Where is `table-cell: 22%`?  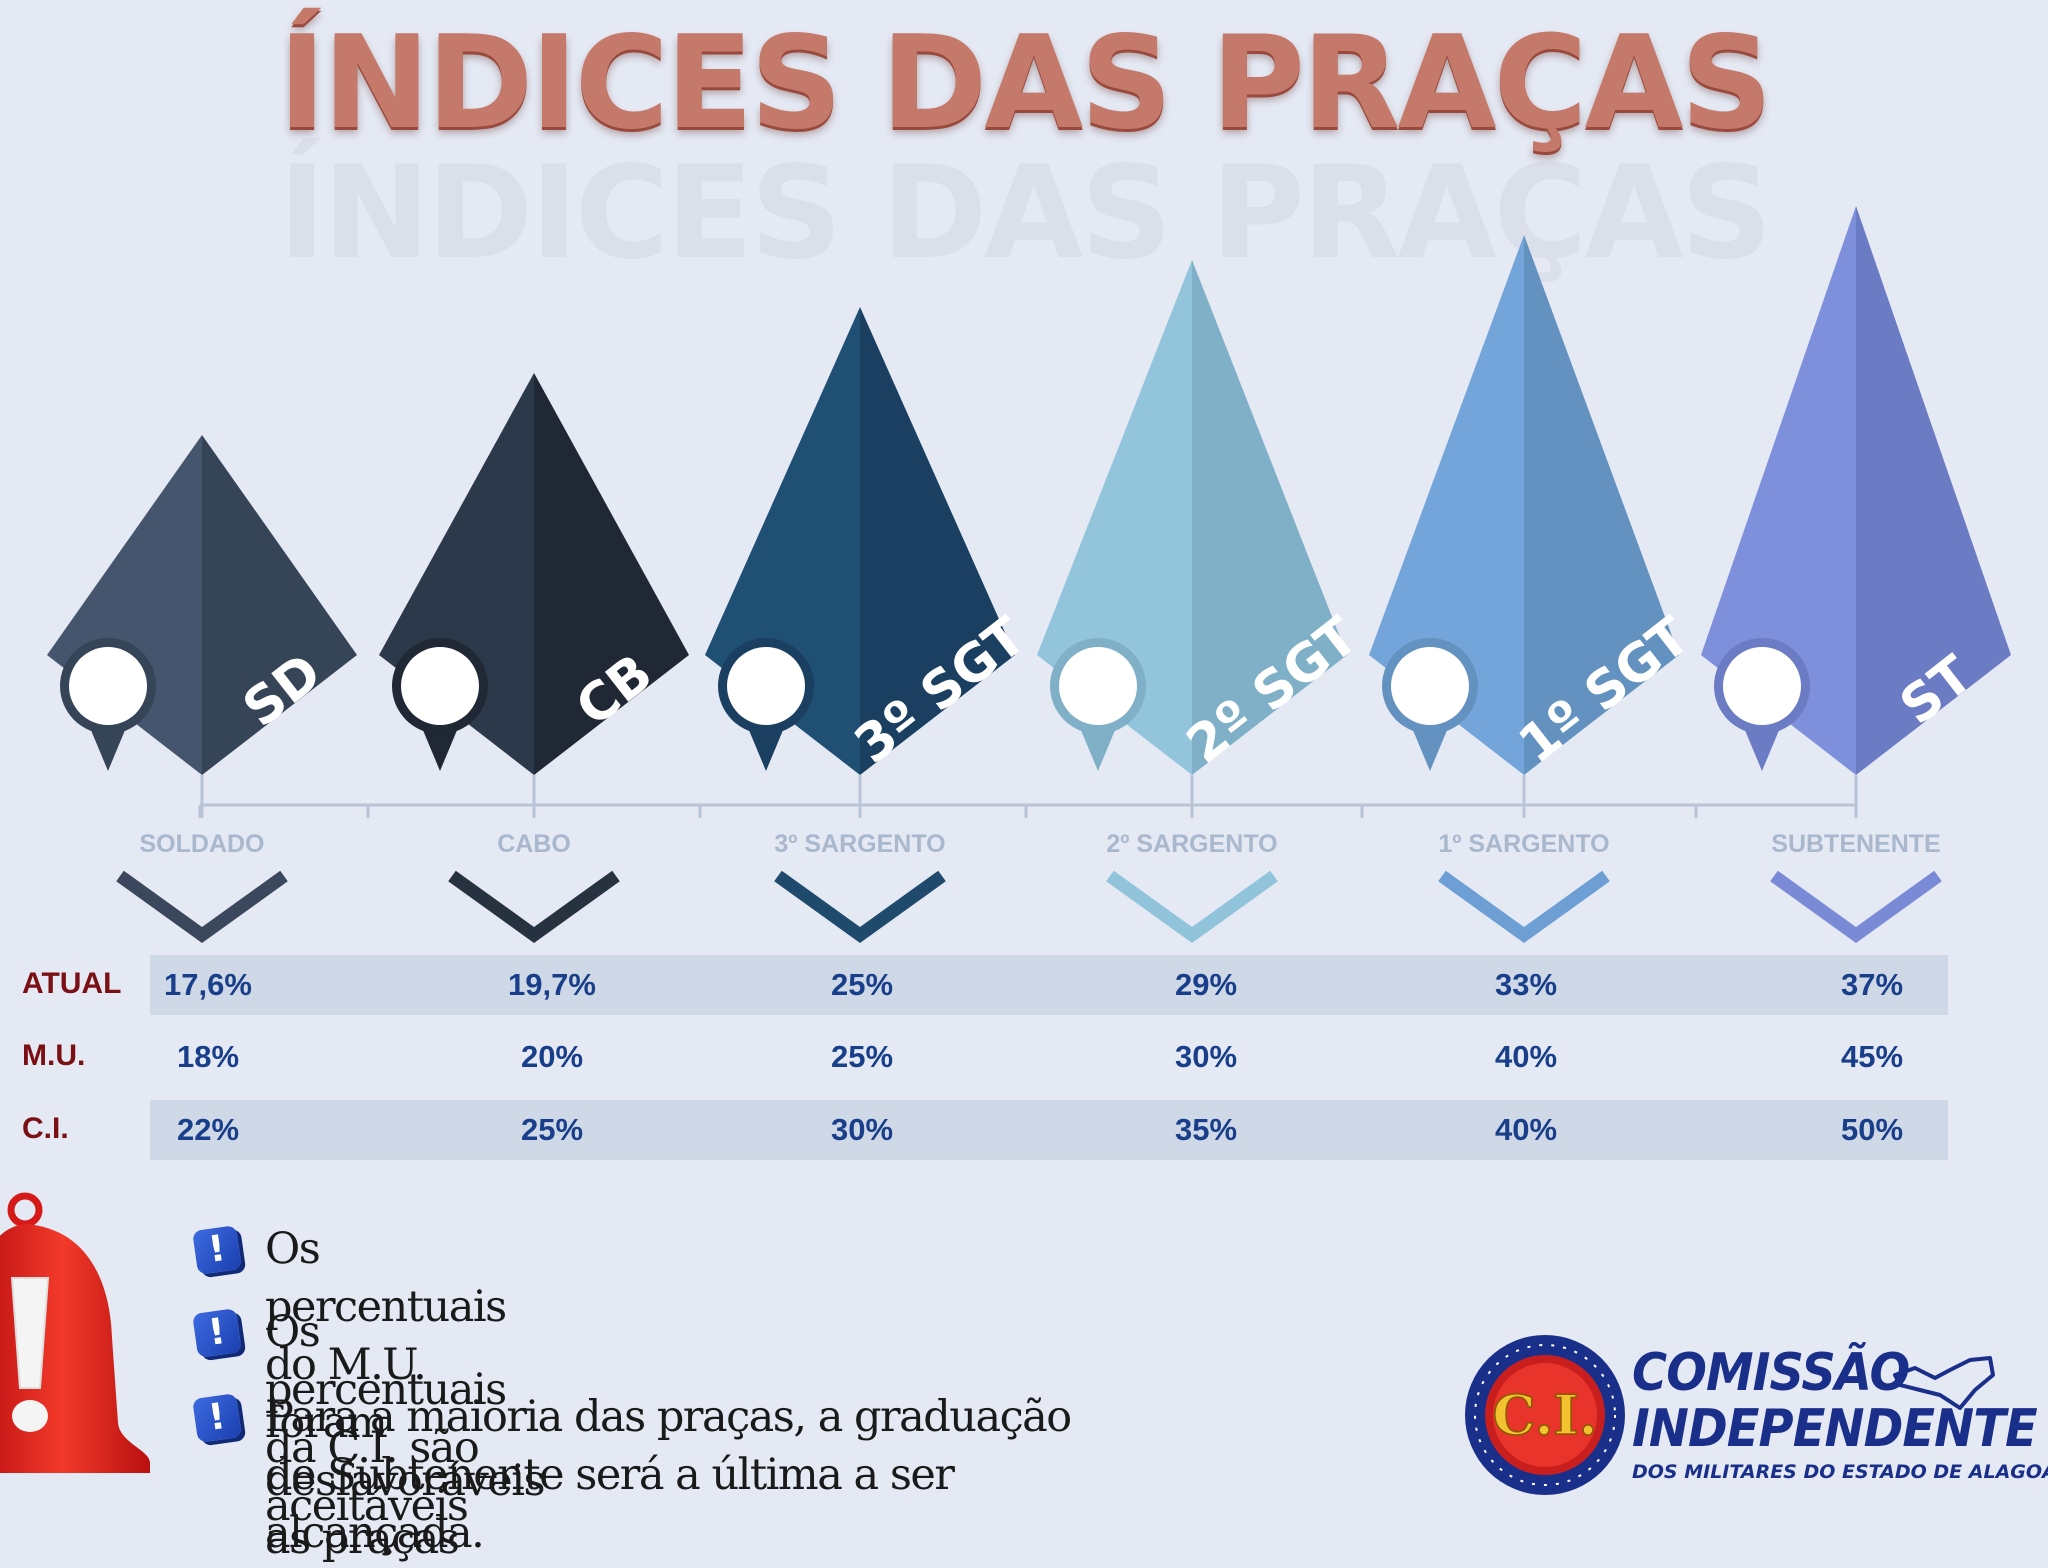 table-cell: 22% is located at coordinates (208, 1129).